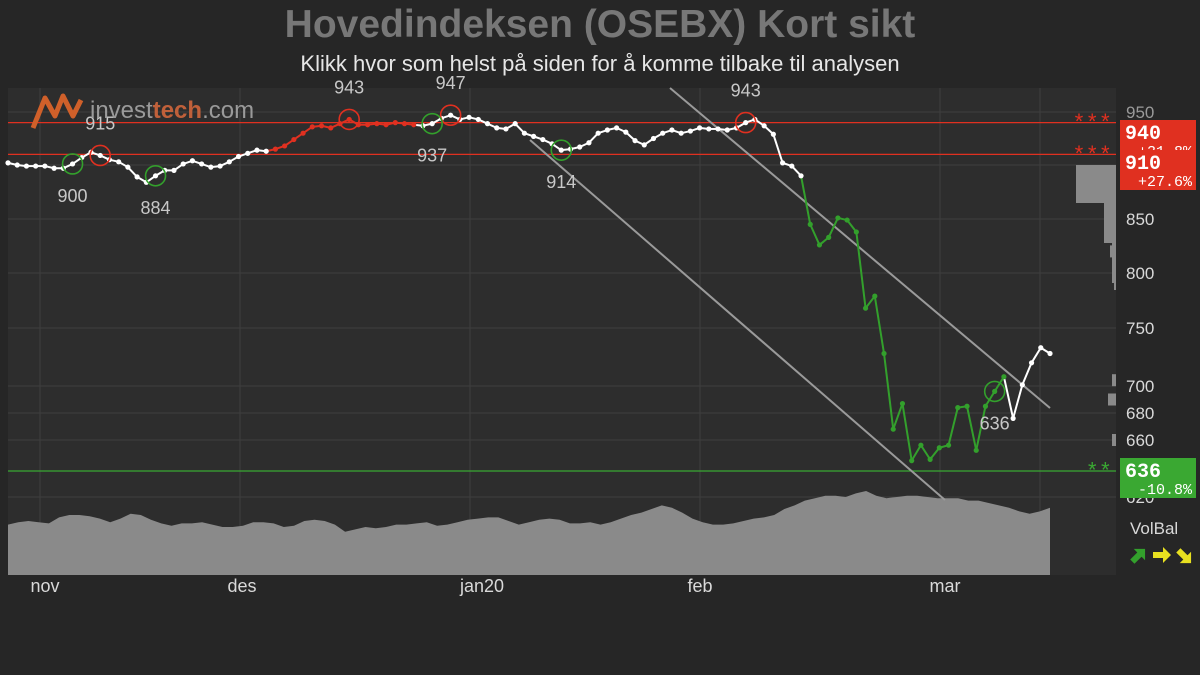  What do you see at coordinates (945, 586) in the screenshot?
I see `x-tick-label: mar` at bounding box center [945, 586].